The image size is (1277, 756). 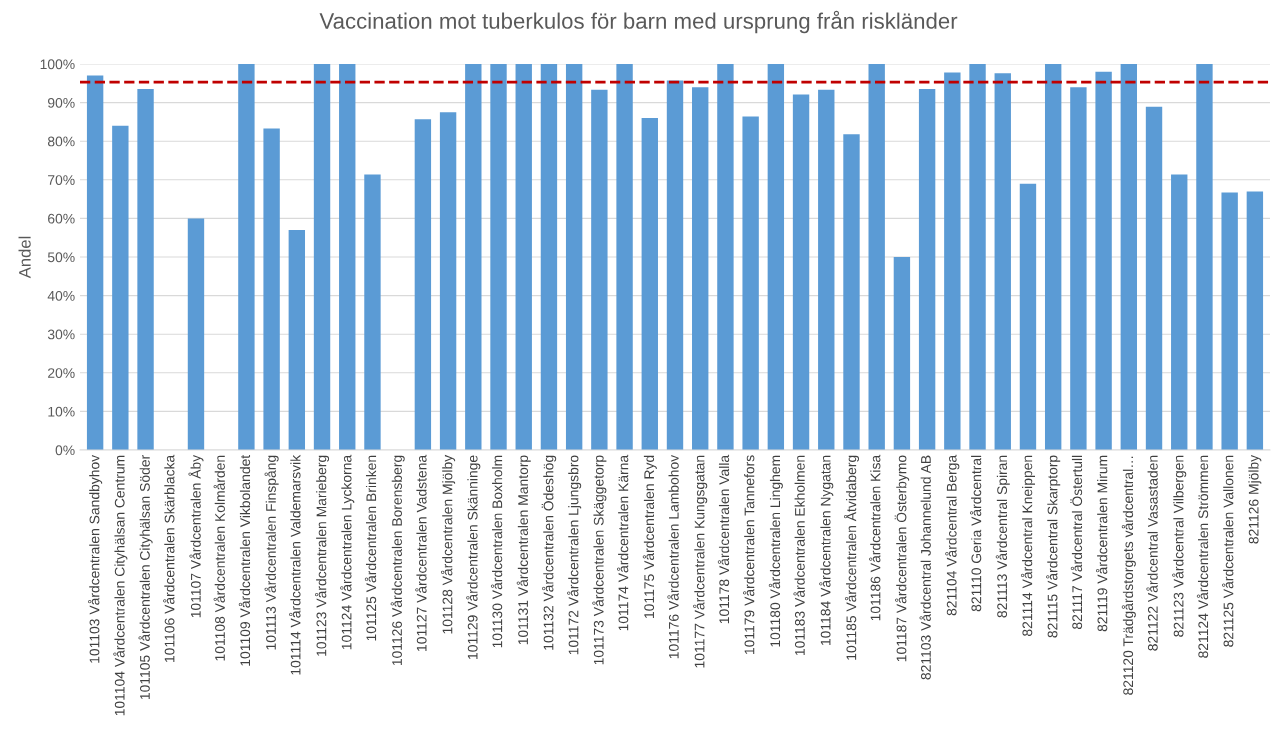 What do you see at coordinates (397, 560) in the screenshot?
I see `x-tick-label: 101126 Vårdcentralen Borensberg` at bounding box center [397, 560].